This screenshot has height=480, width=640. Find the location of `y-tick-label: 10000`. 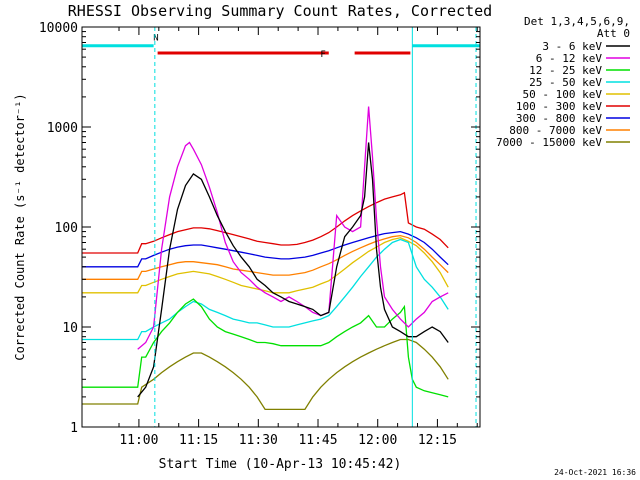

y-tick-label: 10000 is located at coordinates (58, 28).